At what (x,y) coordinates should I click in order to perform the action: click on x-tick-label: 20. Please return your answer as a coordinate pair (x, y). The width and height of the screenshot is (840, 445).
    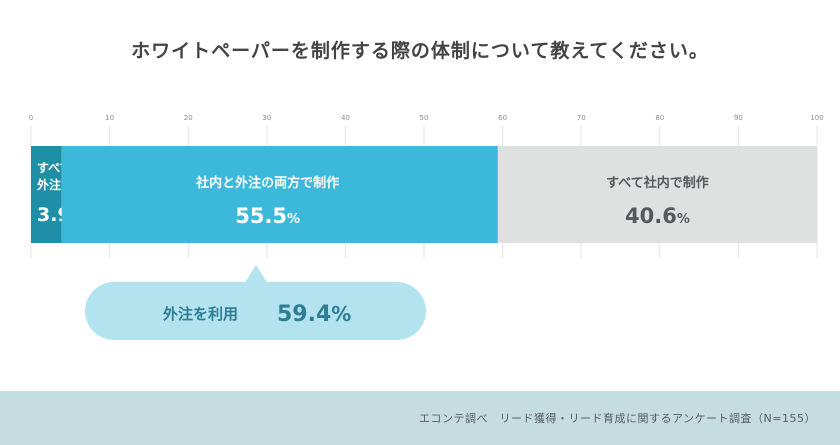
    Looking at the image, I should click on (188, 118).